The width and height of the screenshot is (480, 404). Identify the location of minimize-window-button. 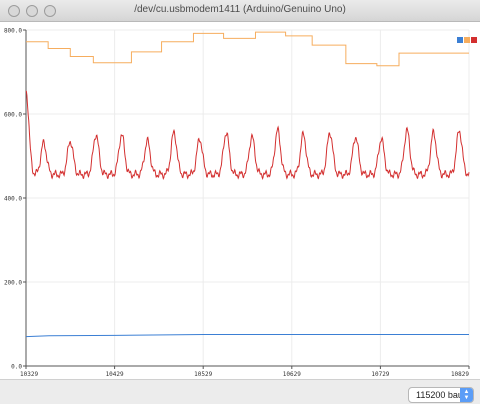
(32, 11).